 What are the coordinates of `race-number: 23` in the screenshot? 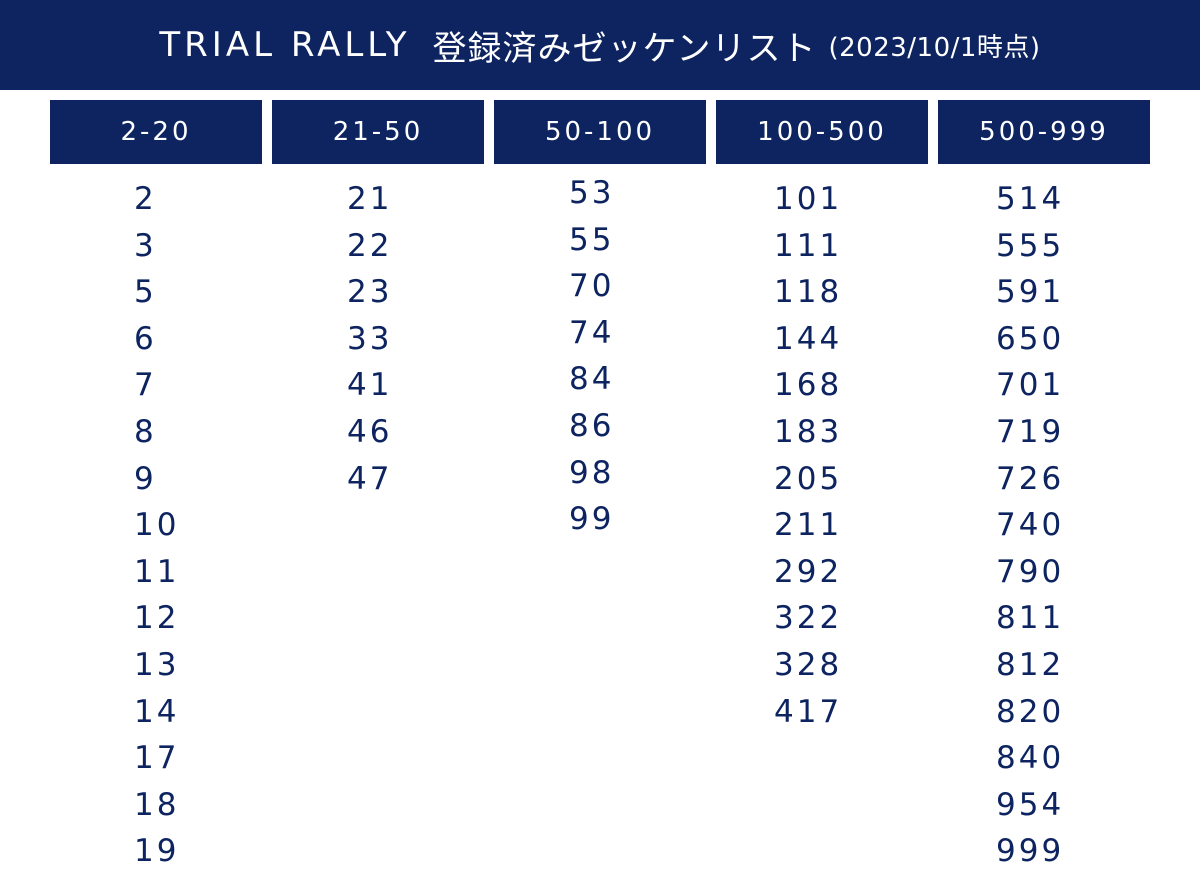 It's located at (370, 292).